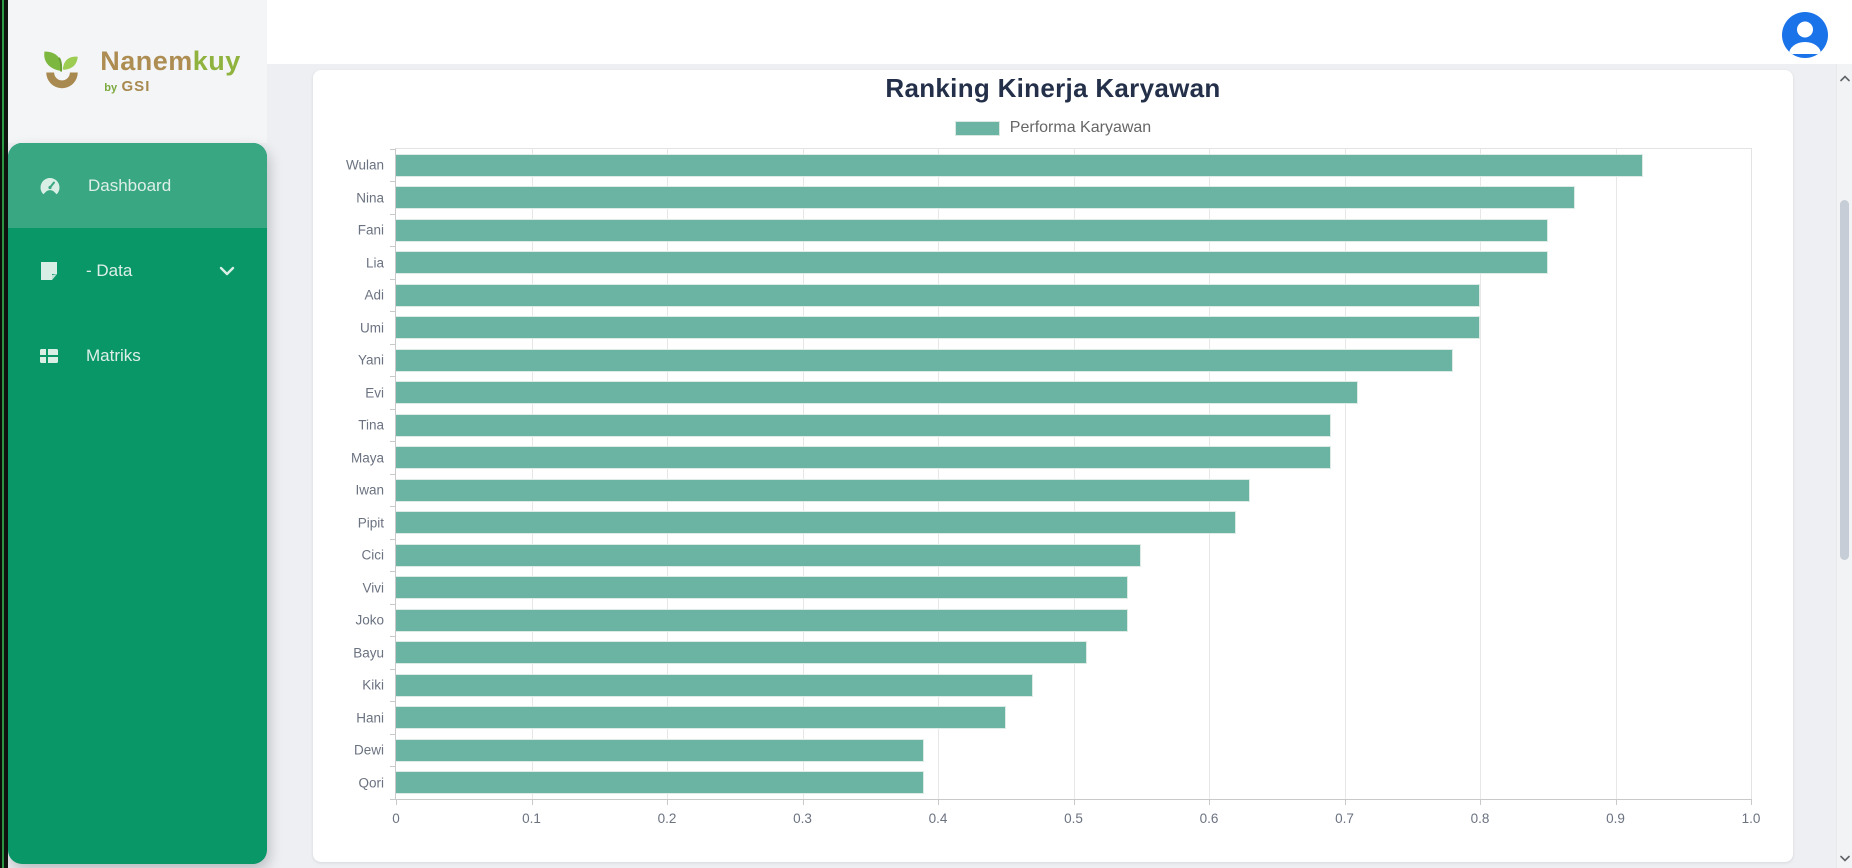 This screenshot has width=1852, height=868. Describe the element at coordinates (369, 490) in the screenshot. I see `category-label: Iwan` at that location.